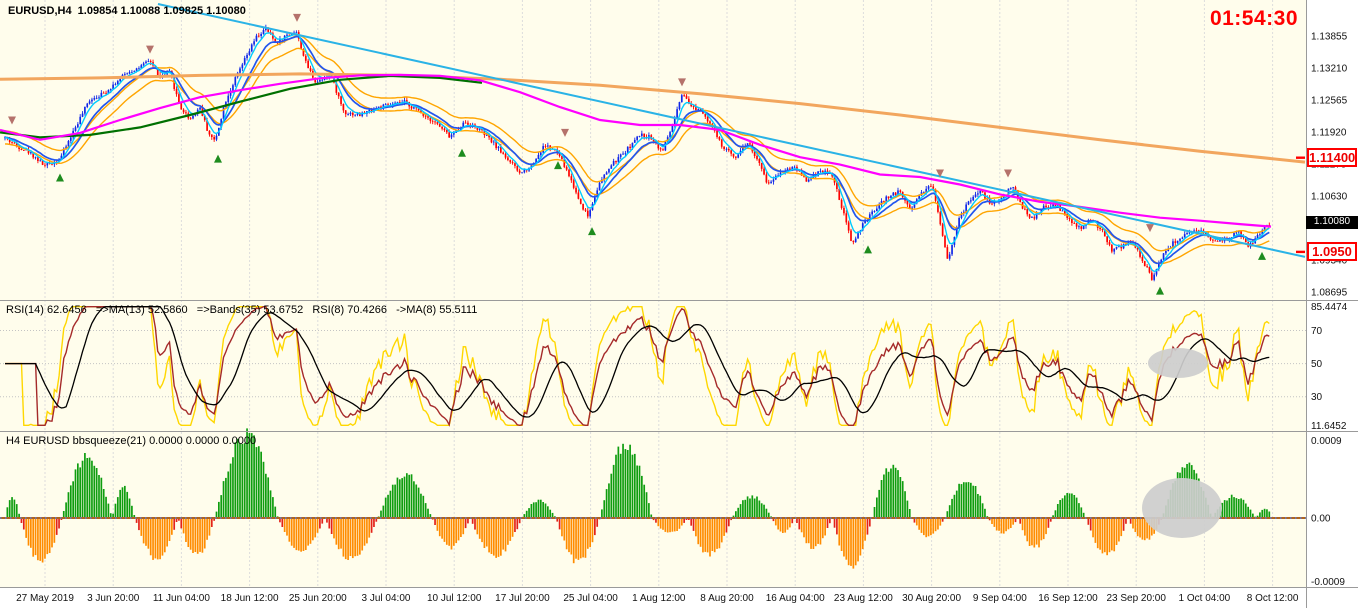 Image resolution: width=1358 pixels, height=608 pixels. Describe the element at coordinates (795, 598) in the screenshot. I see `time-axis-label: 16 Aug 04:00` at that location.